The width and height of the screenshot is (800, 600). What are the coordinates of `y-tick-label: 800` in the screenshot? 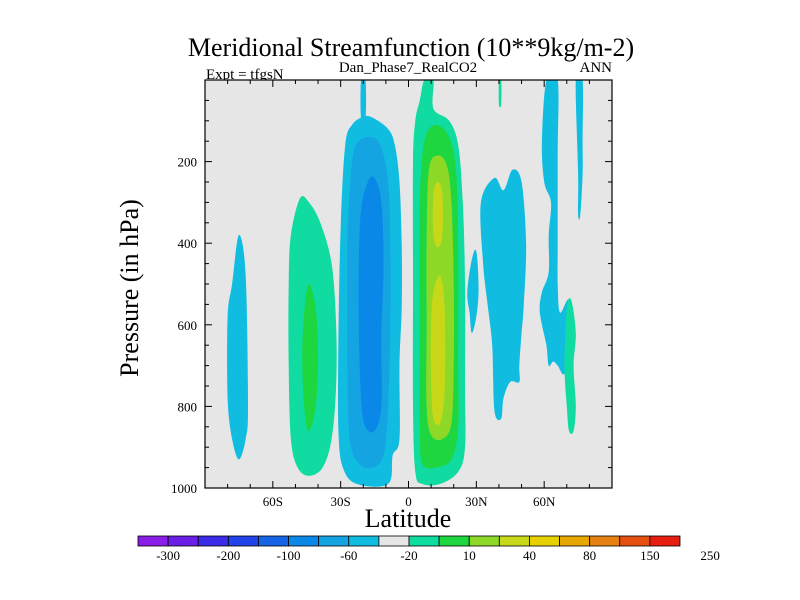 It's located at (188, 406).